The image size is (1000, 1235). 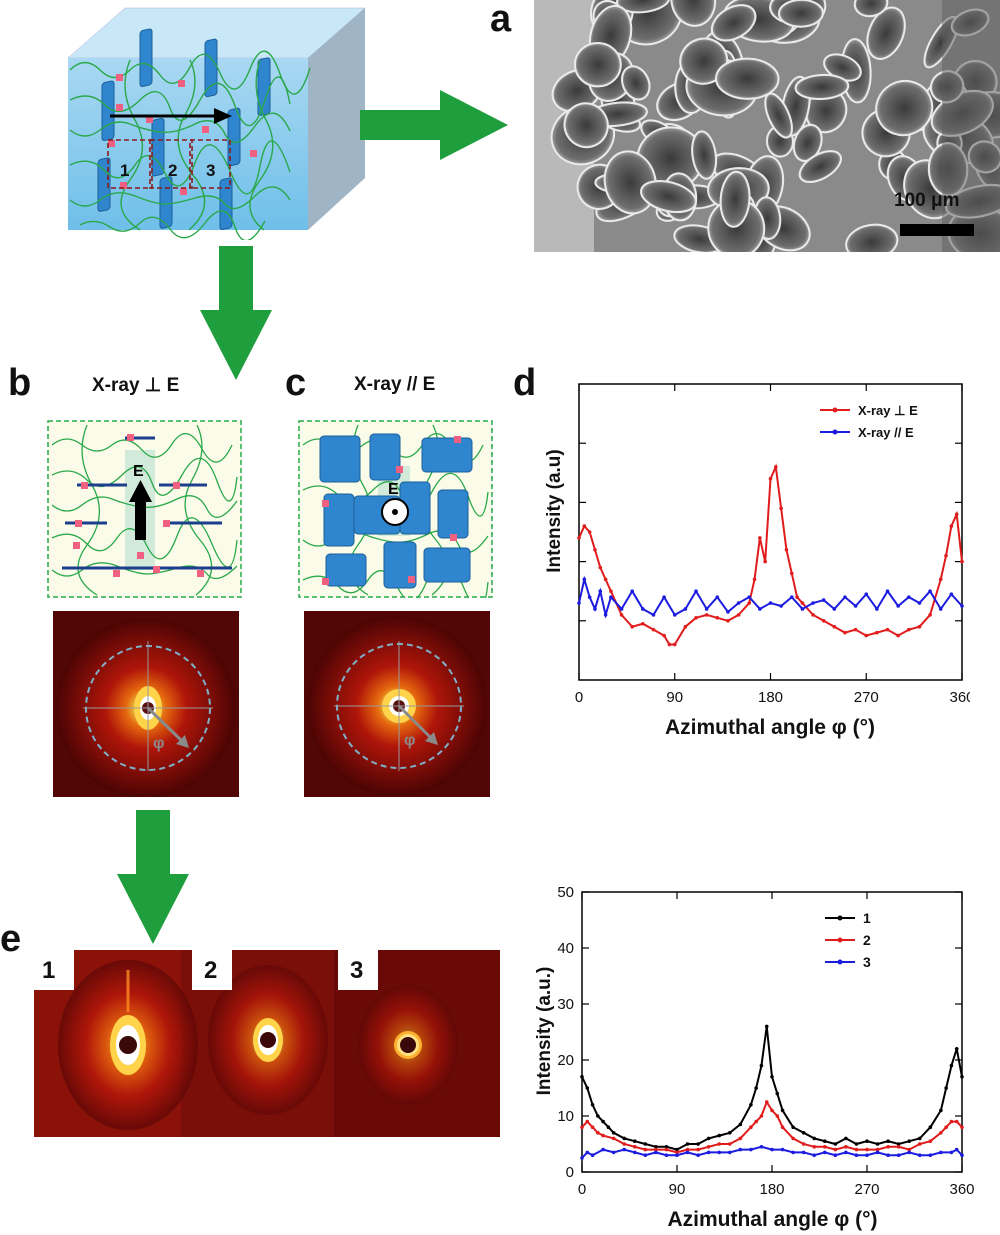 What do you see at coordinates (772, 1032) in the screenshot?
I see `plot-frame` at bounding box center [772, 1032].